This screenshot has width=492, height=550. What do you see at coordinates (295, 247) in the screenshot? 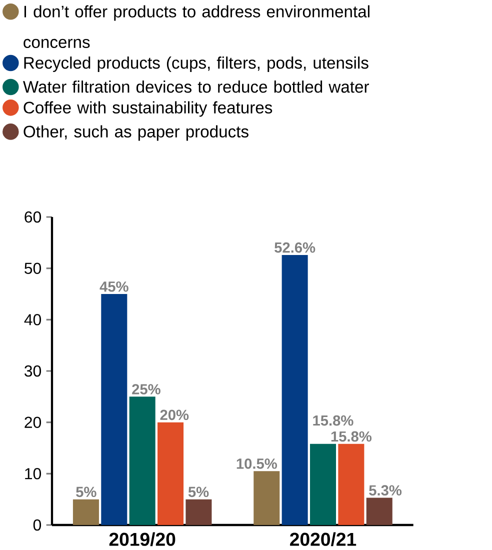
I see `data-label: 52.6%` at bounding box center [295, 247].